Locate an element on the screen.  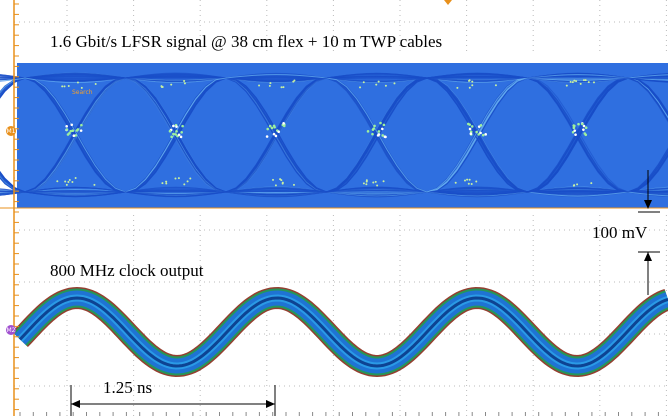
search-label: Search is located at coordinates (82, 92).